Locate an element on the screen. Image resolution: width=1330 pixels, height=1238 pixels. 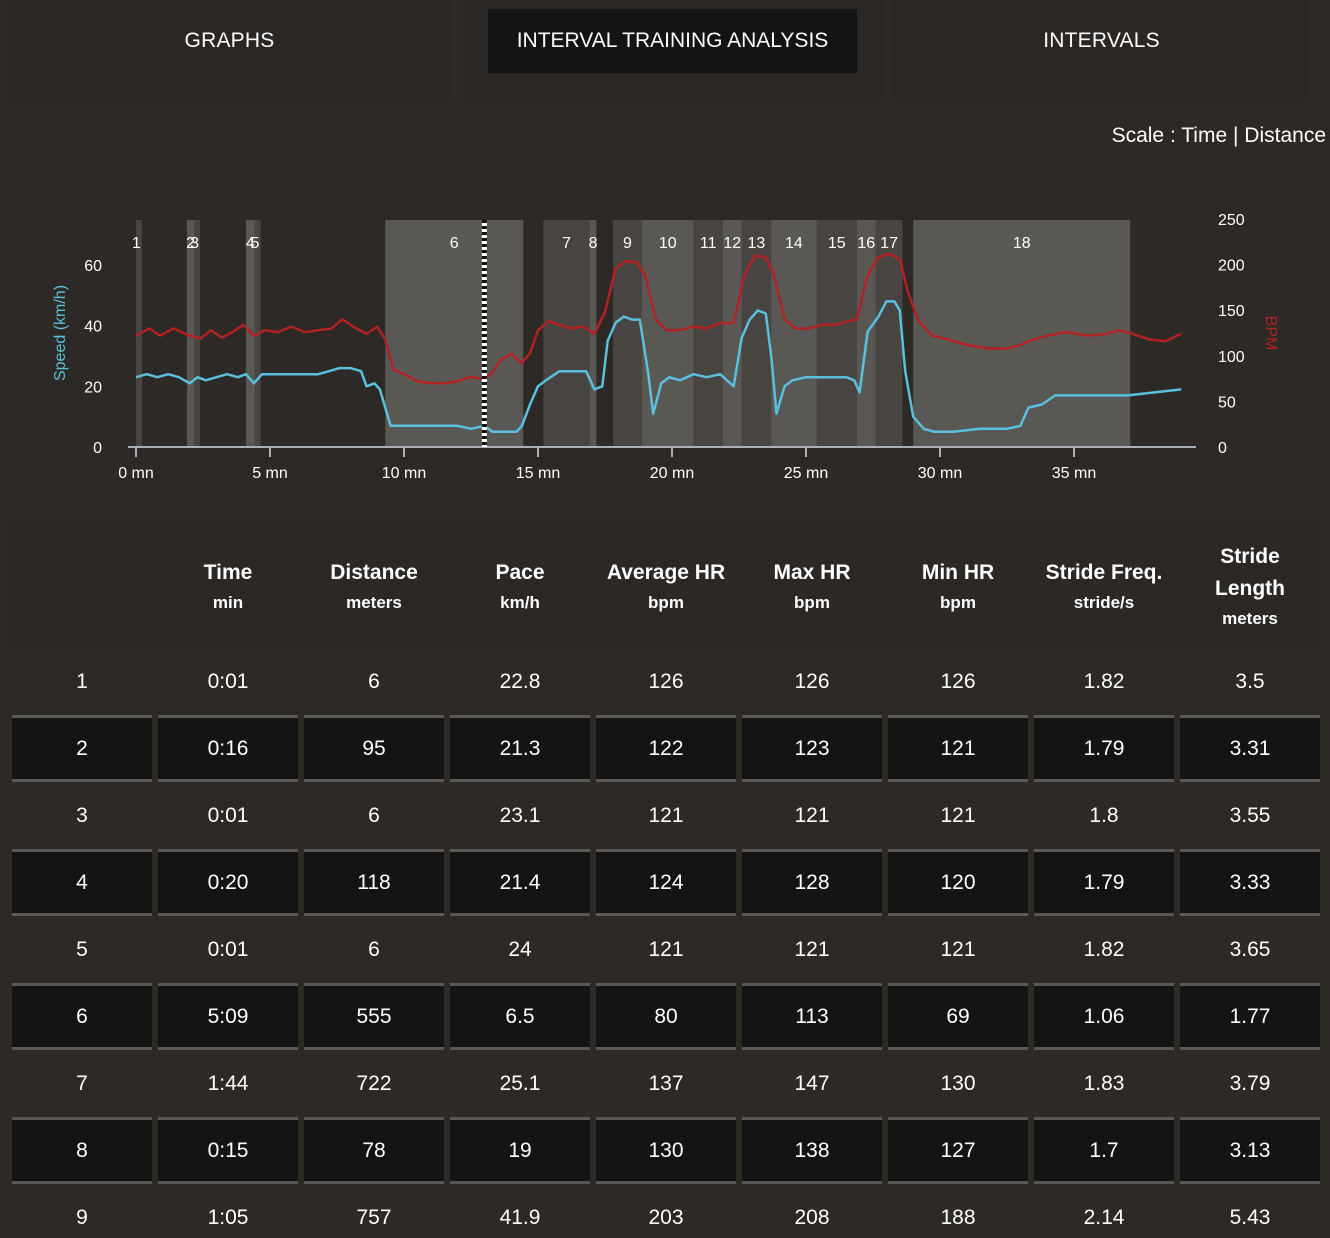
table-header-unit: min is located at coordinates (228, 602).